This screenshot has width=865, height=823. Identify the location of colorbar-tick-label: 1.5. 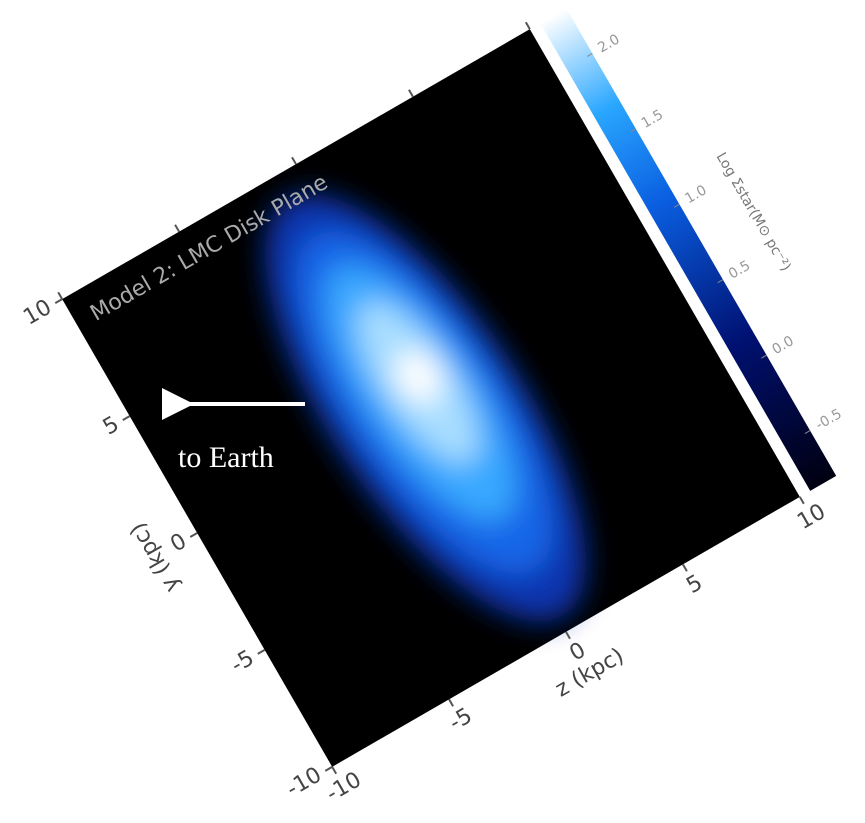
(652, 119).